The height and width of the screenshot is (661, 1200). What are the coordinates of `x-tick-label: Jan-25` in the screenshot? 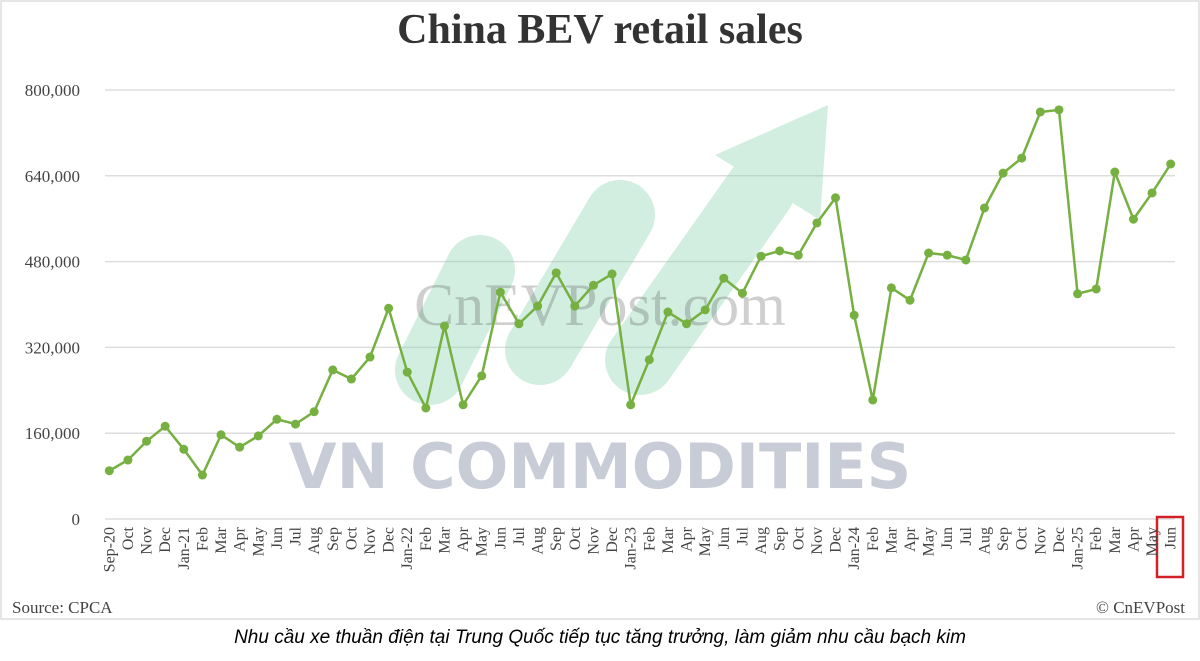 It's located at (1078, 548).